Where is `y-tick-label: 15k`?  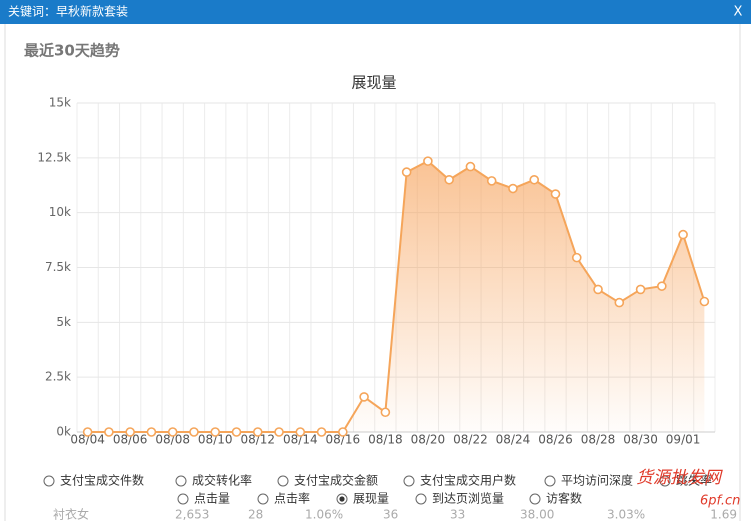 y-tick-label: 15k is located at coordinates (60, 103).